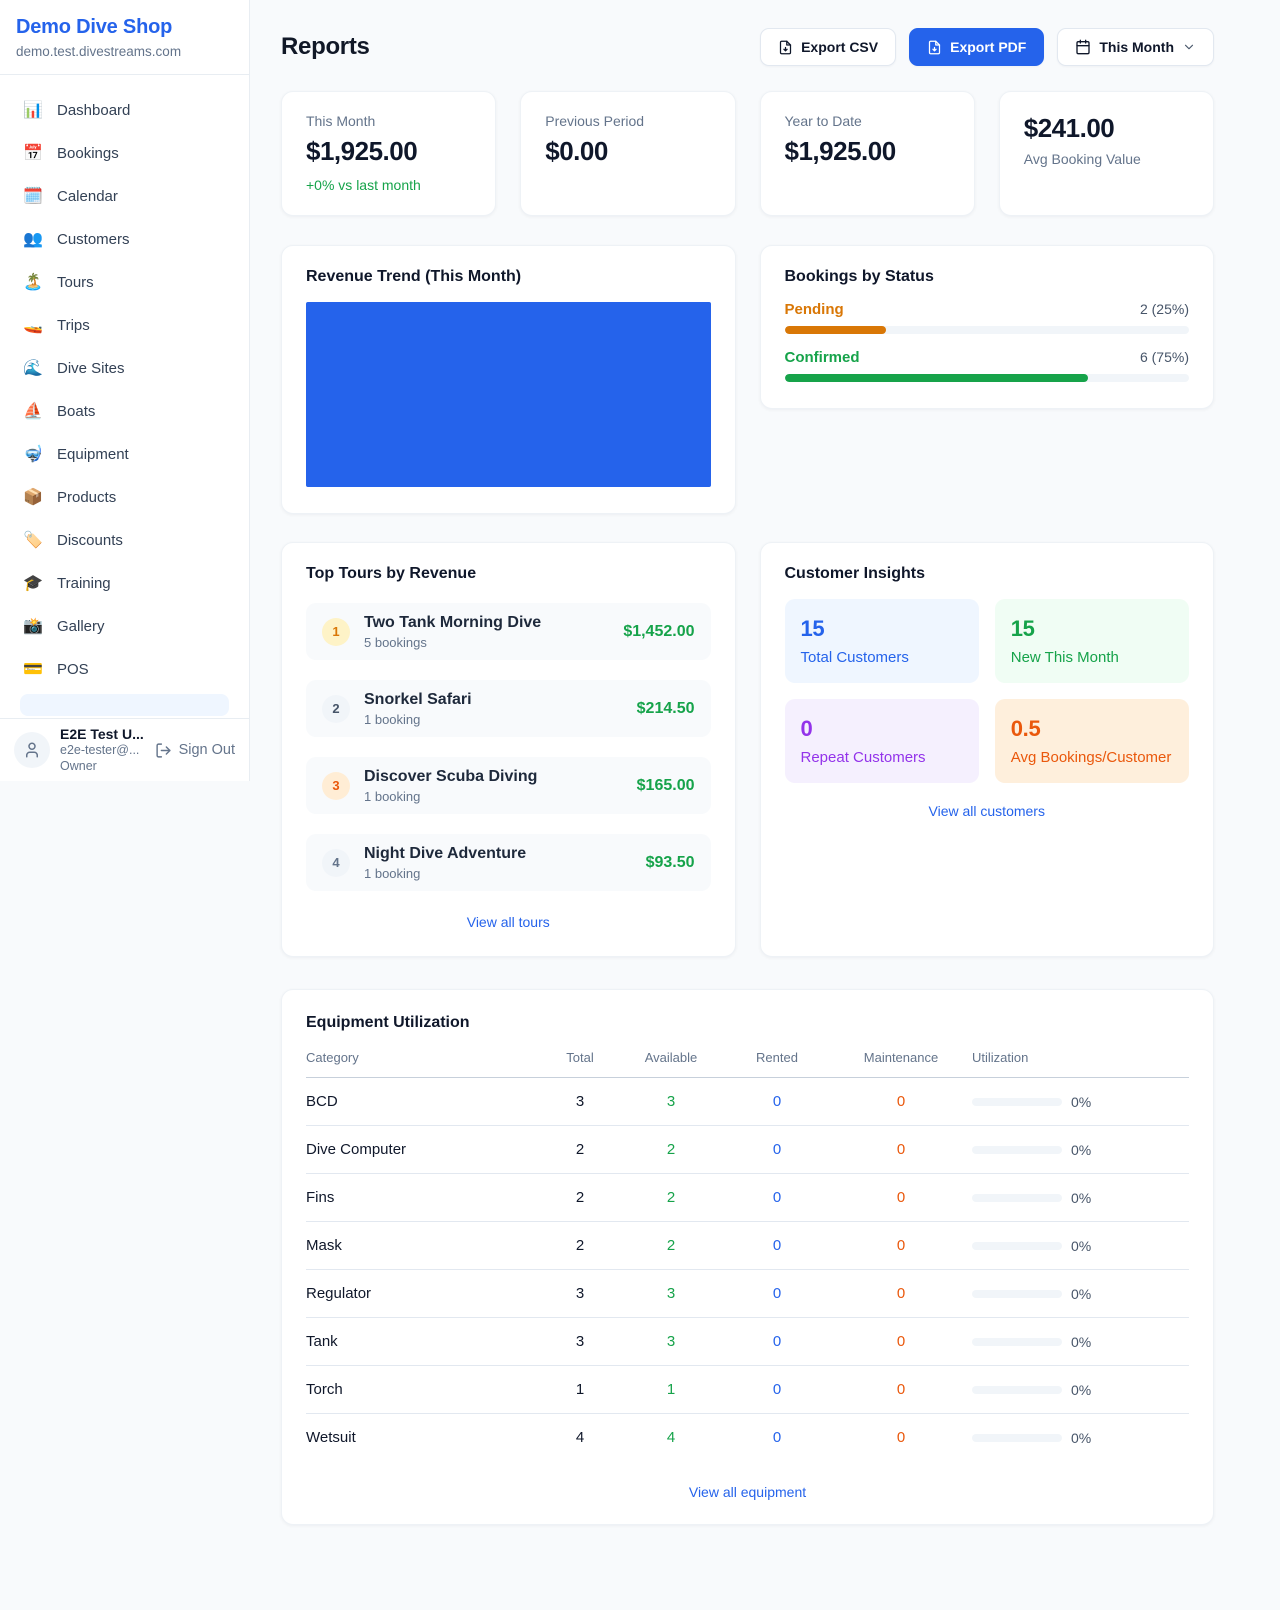 The image size is (1280, 1610). What do you see at coordinates (424, 1293) in the screenshot?
I see `cell-category: Regulator` at bounding box center [424, 1293].